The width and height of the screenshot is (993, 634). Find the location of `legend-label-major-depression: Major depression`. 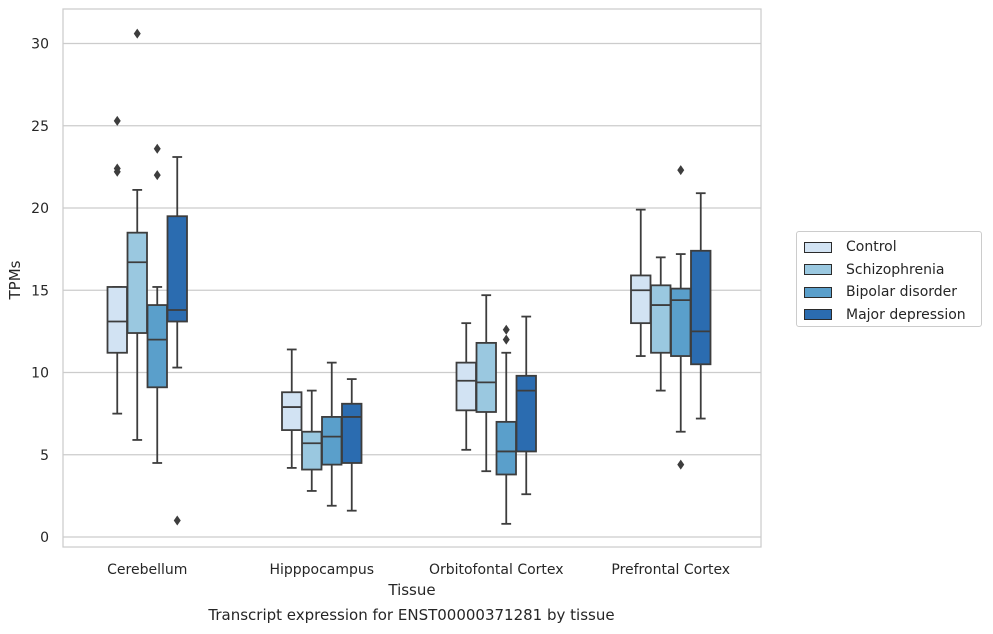

legend-label-major-depression: Major depression is located at coordinates (906, 314).